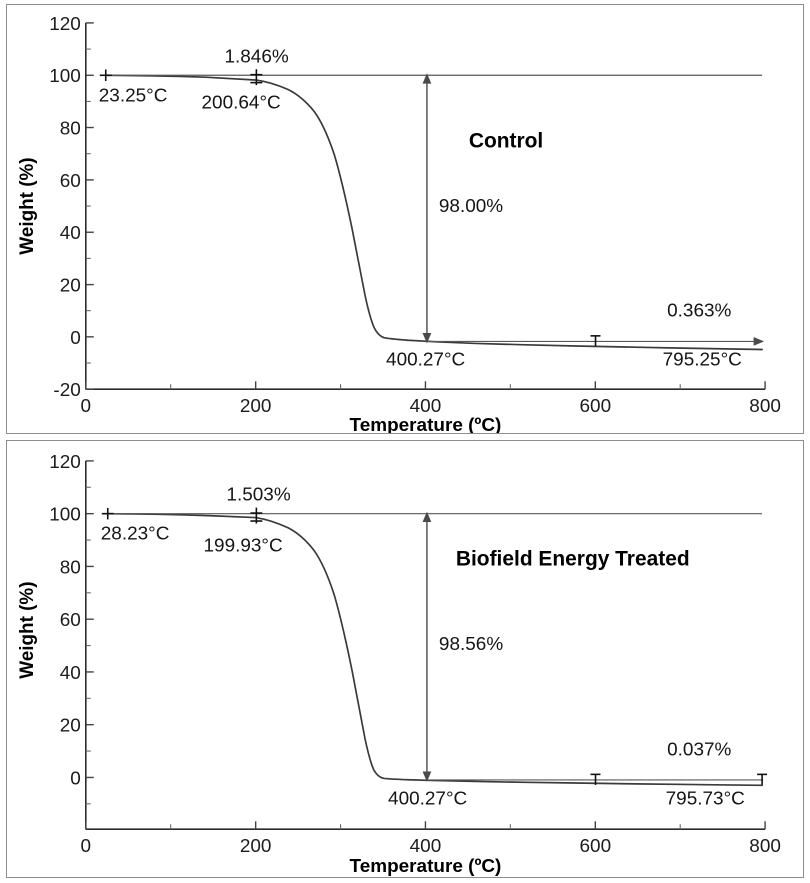 The width and height of the screenshot is (810, 883). I want to click on y-tick-label: -20, so click(66, 390).